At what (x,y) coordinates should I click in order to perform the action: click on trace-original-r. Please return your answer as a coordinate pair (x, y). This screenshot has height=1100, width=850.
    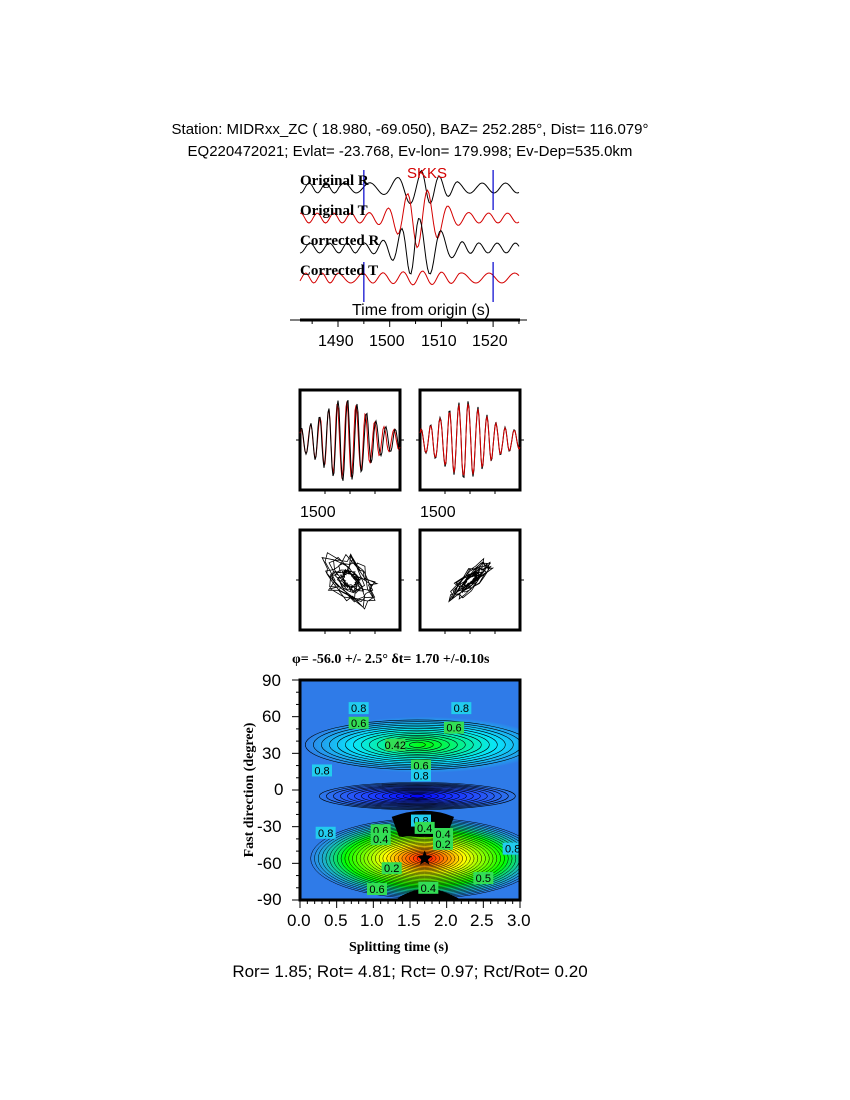
    Looking at the image, I should click on (410, 187).